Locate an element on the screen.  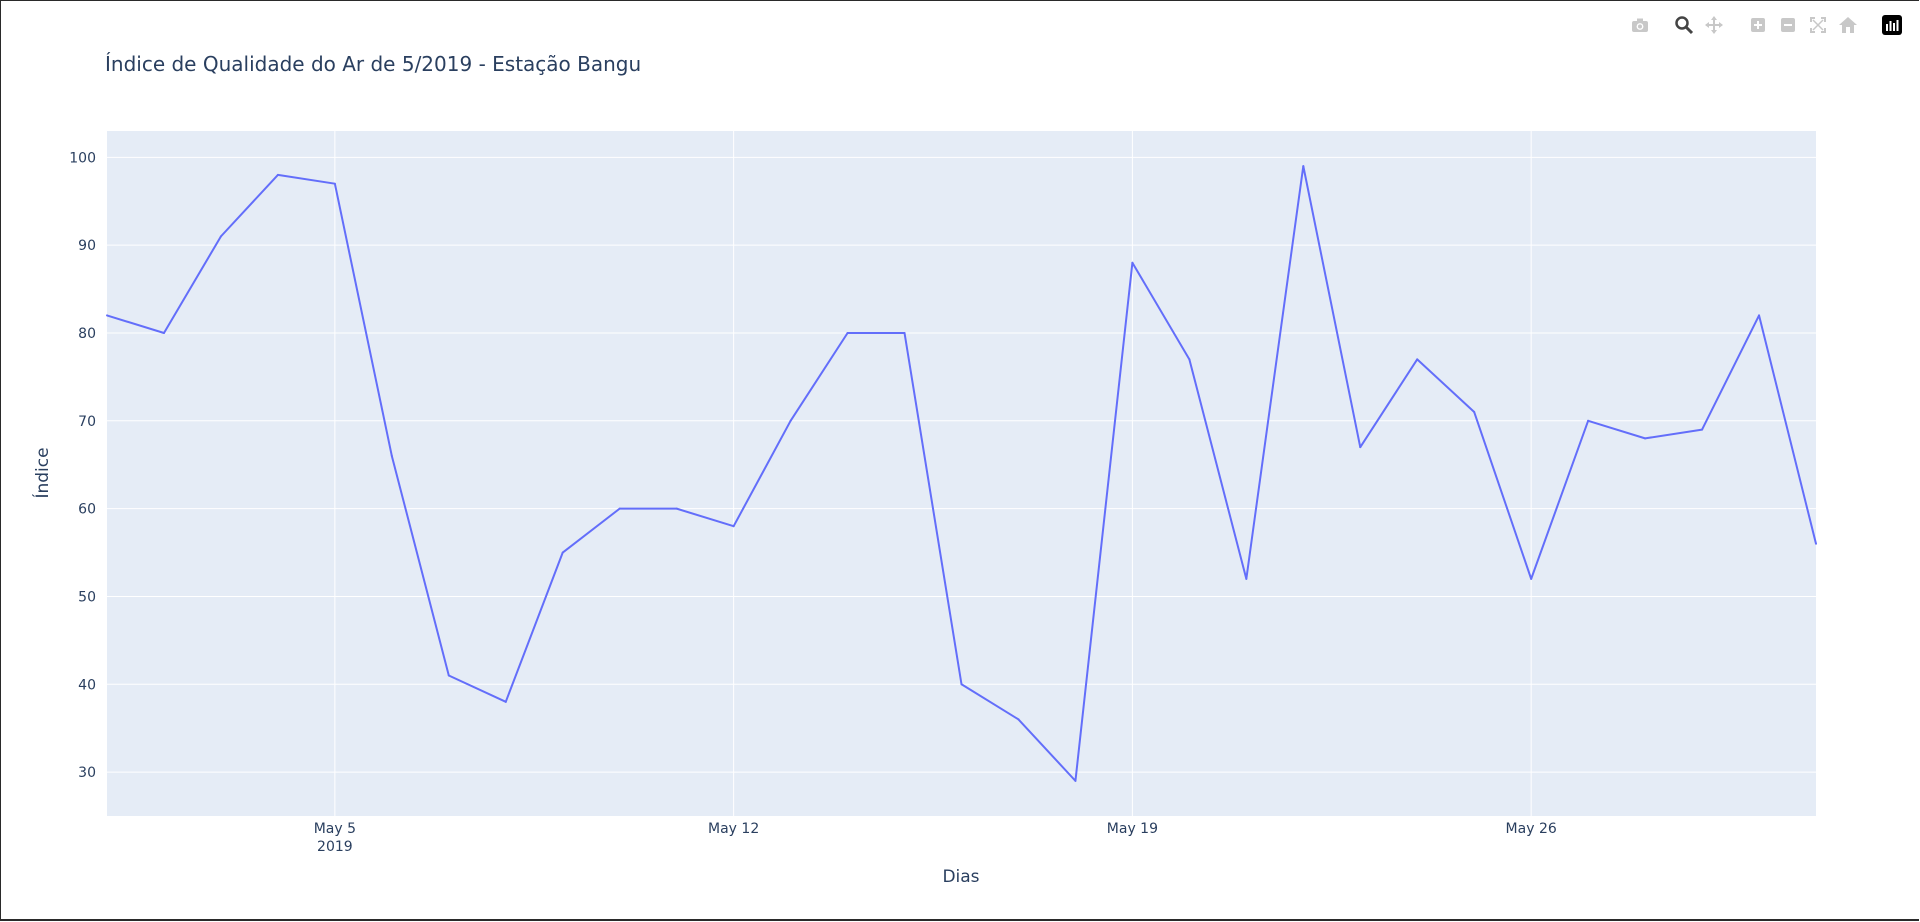
modebar is located at coordinates (1766, 25).